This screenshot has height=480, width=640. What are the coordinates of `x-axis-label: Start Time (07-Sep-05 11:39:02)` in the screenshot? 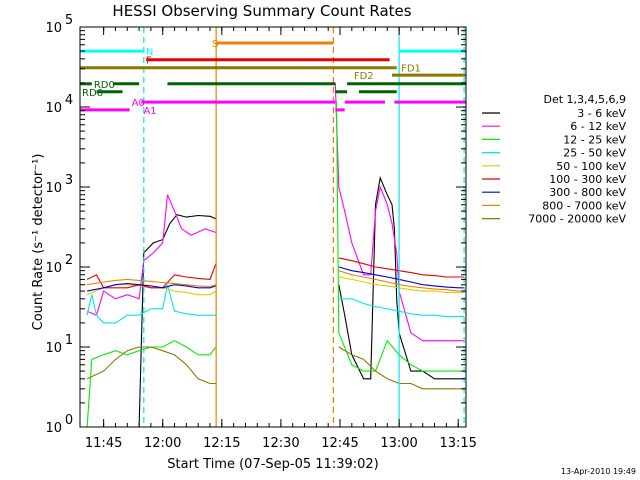 It's located at (272, 464).